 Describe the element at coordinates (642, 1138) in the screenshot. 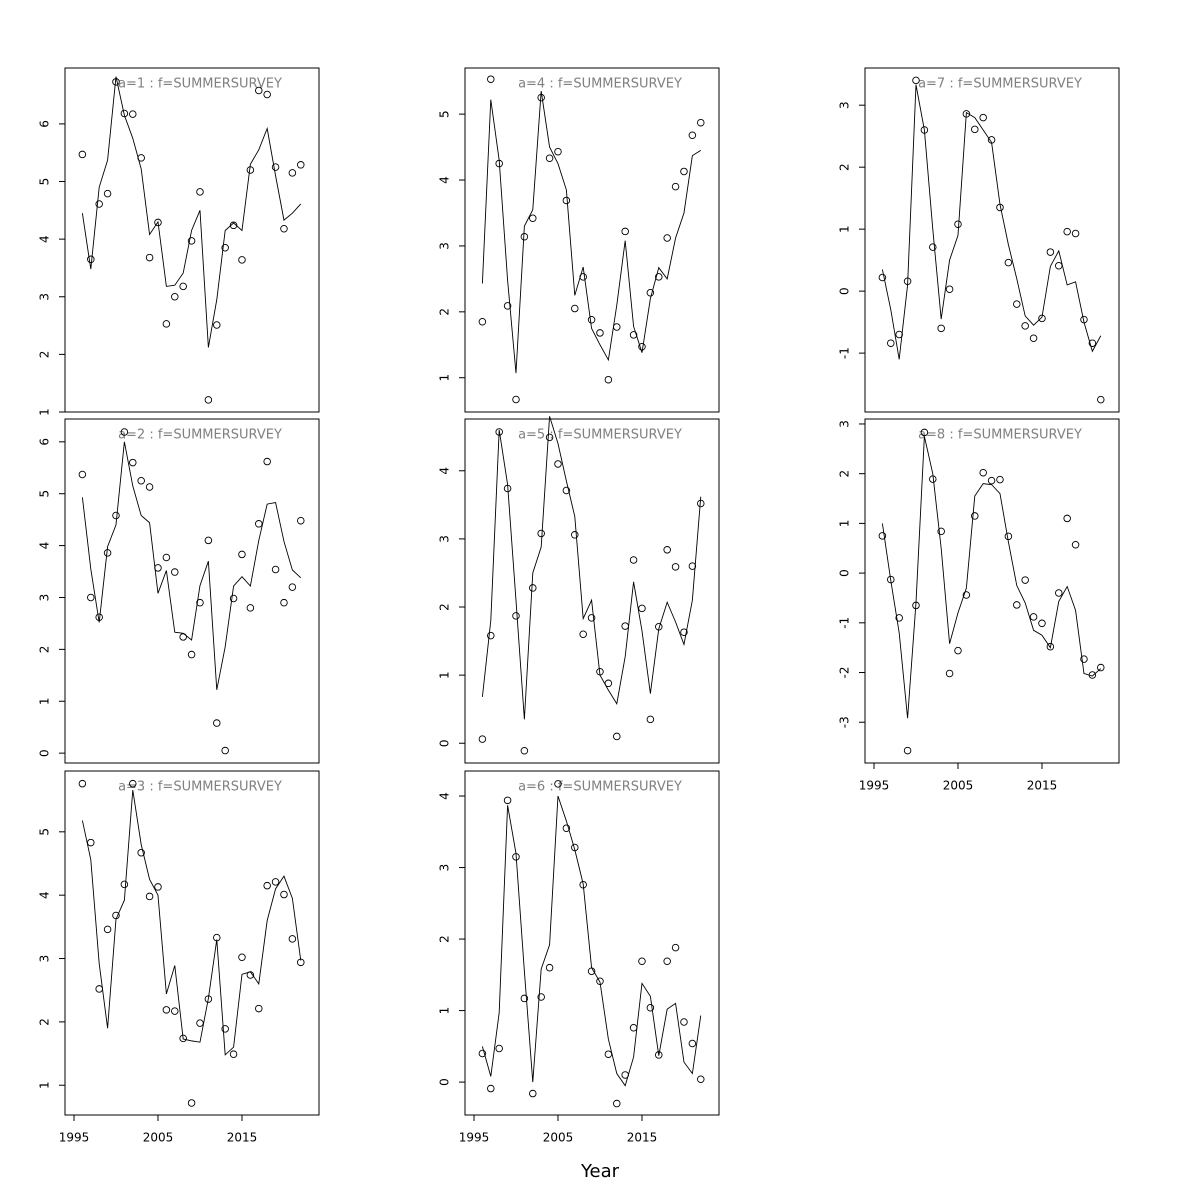

I see `x-tick-label: 2015` at that location.